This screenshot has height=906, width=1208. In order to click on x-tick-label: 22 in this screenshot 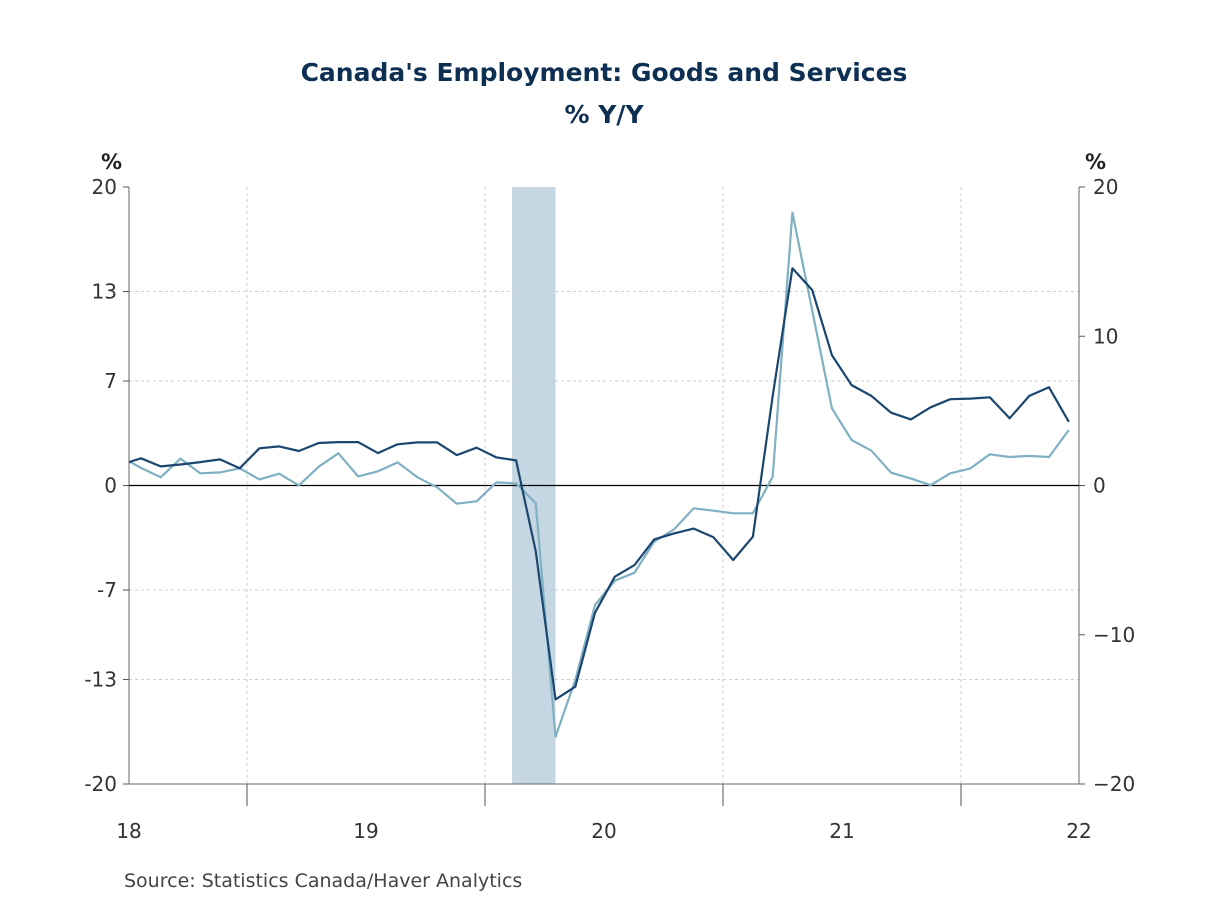, I will do `click(1078, 831)`.